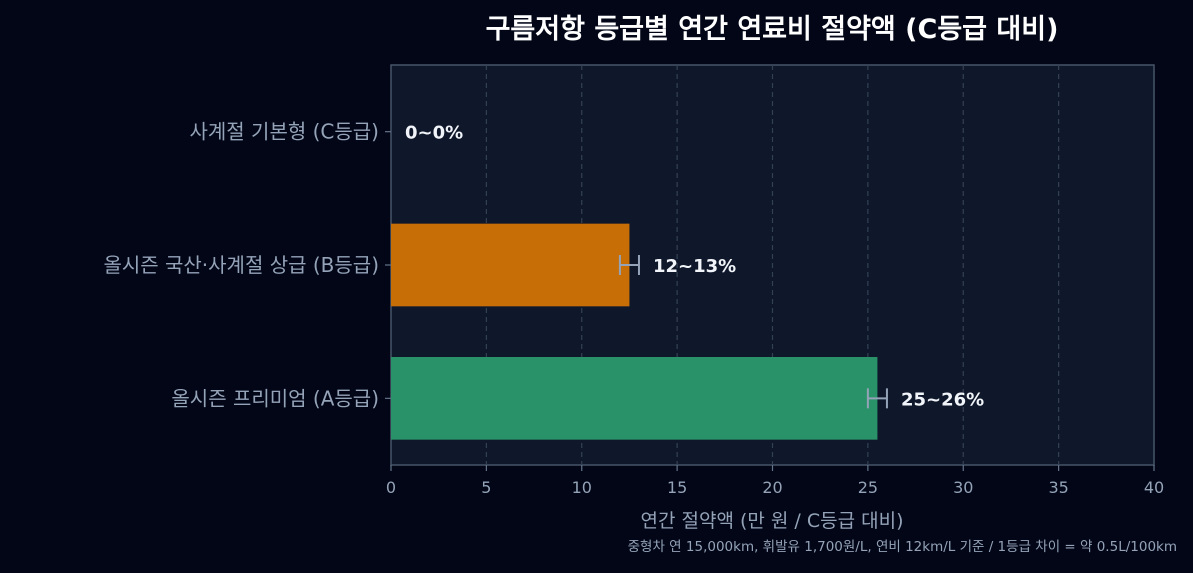 The width and height of the screenshot is (1193, 573). Describe the element at coordinates (1058, 487) in the screenshot. I see `x-tick-label: 35` at that location.